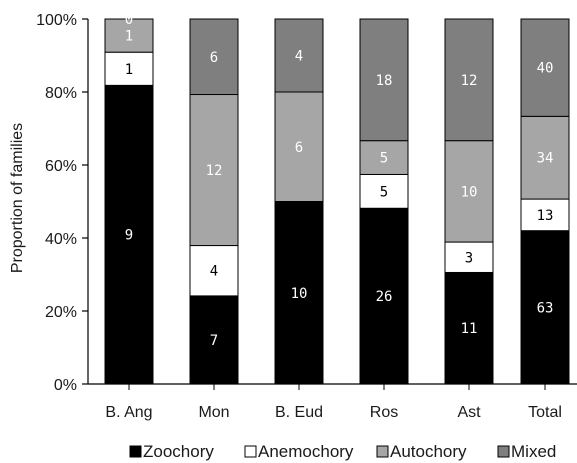 Image resolution: width=577 pixels, height=463 pixels. I want to click on bar-value-label: 40, so click(545, 69).